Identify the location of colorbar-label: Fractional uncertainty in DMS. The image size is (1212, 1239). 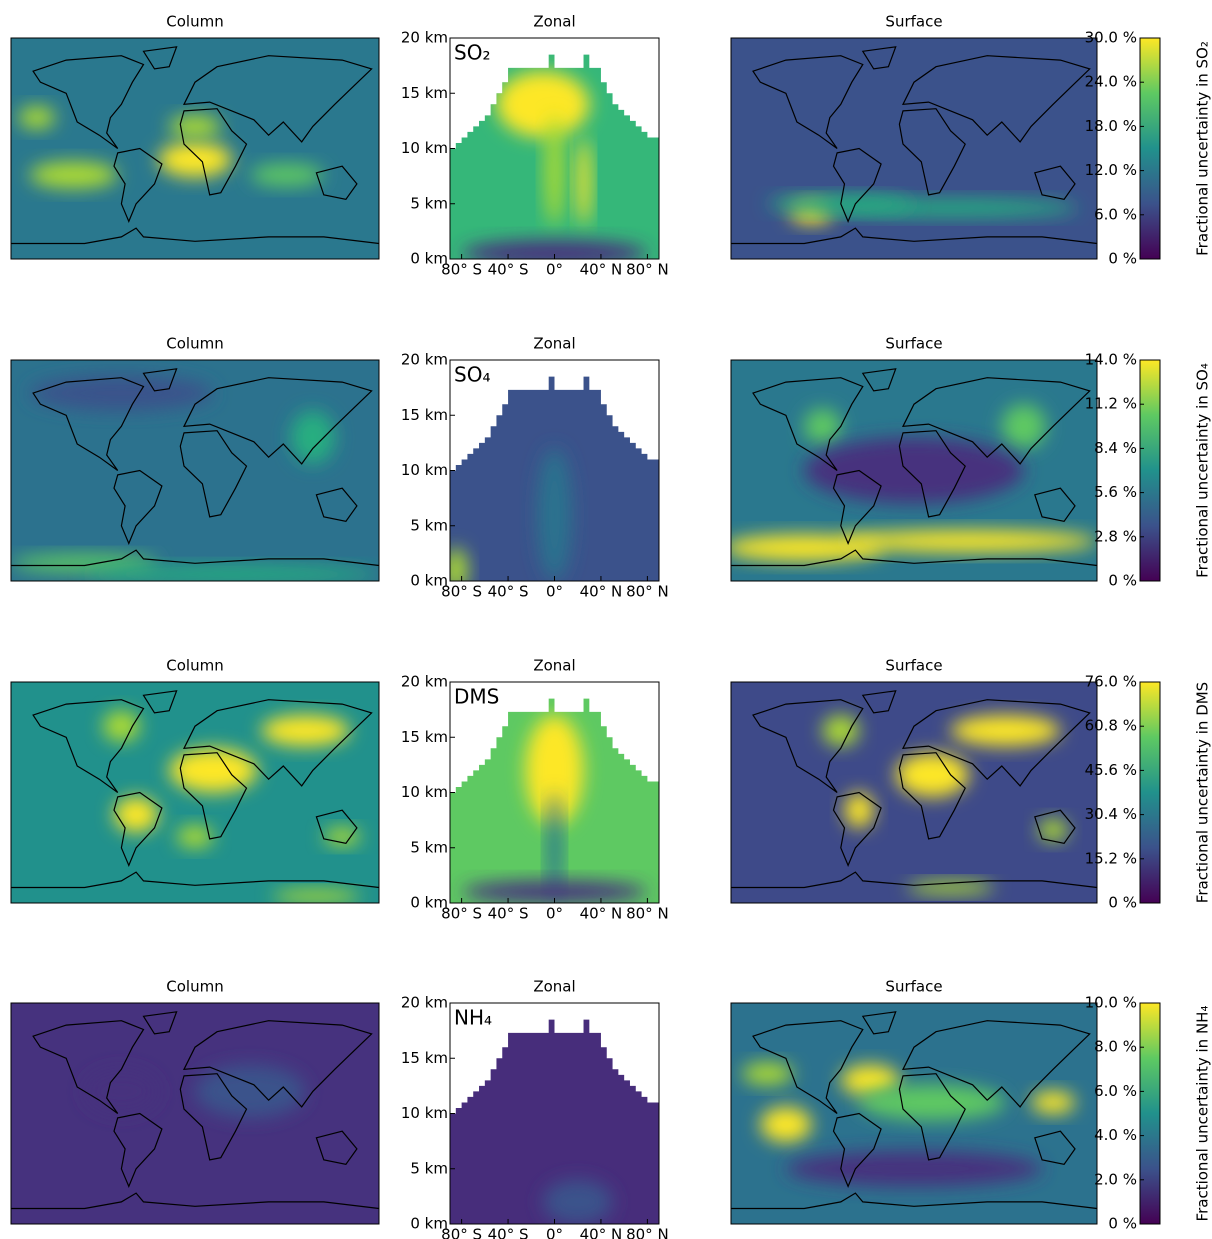
(1203, 792).